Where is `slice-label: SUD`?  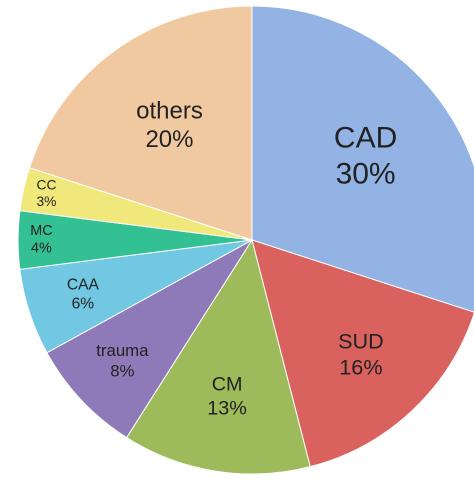 slice-label: SUD is located at coordinates (361, 341).